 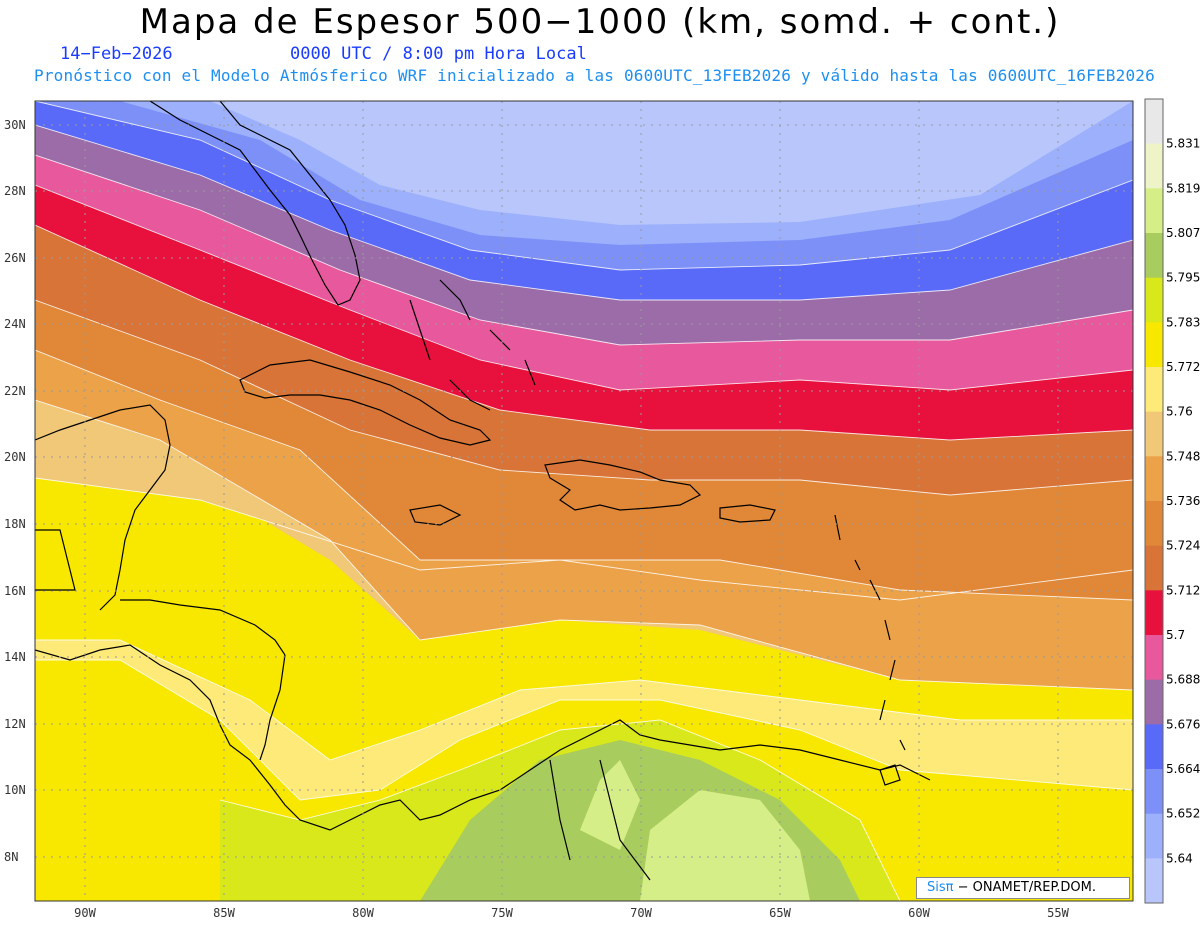 I want to click on lat-label: 14N, so click(x=15, y=657).